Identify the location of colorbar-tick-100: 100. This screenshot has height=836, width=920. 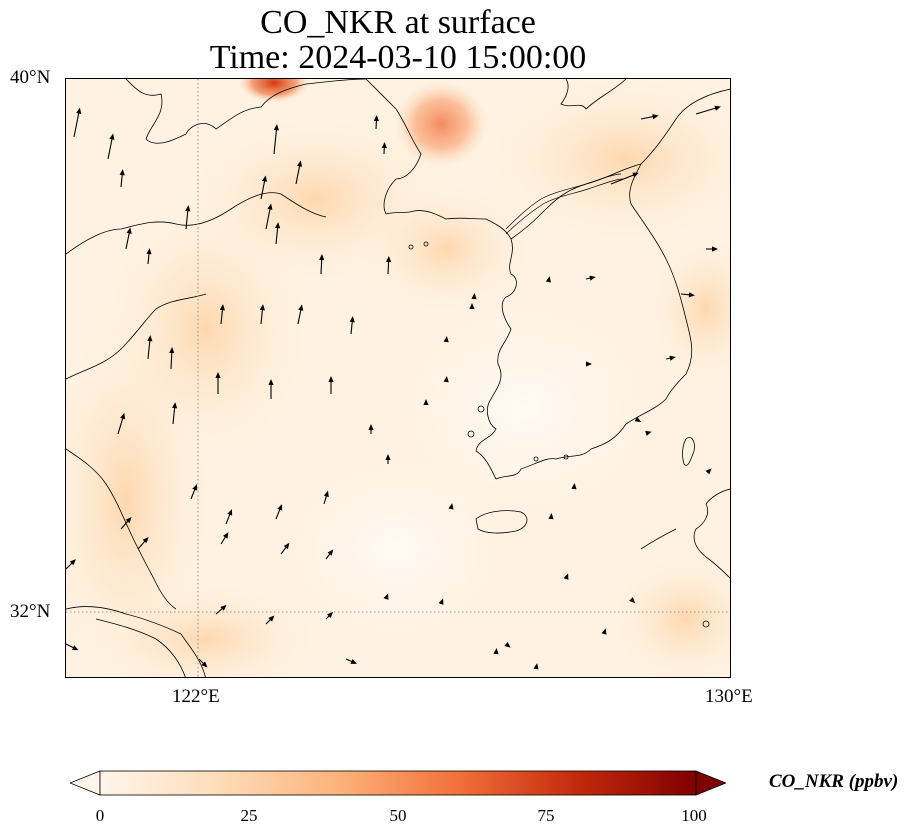
(694, 815).